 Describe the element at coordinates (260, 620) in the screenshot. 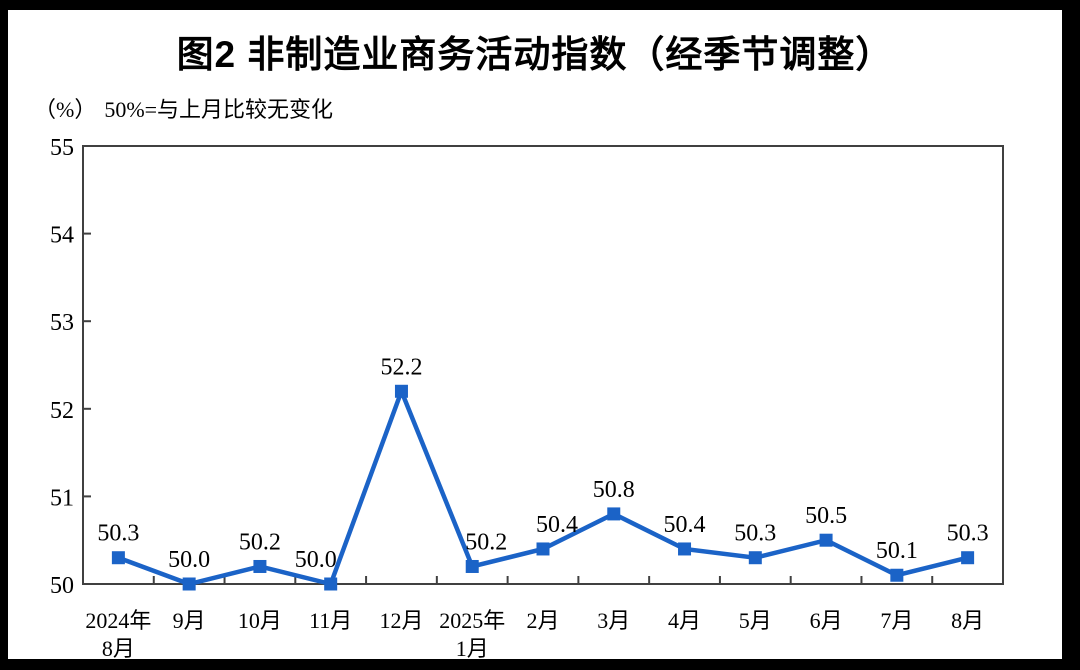

I see `x-axis-tick-label: 10月` at that location.